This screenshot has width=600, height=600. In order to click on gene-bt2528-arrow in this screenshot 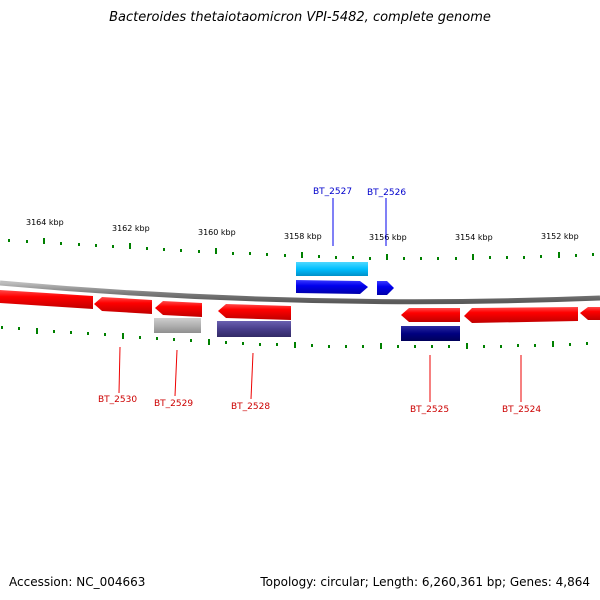, I will do `click(178, 309)`.